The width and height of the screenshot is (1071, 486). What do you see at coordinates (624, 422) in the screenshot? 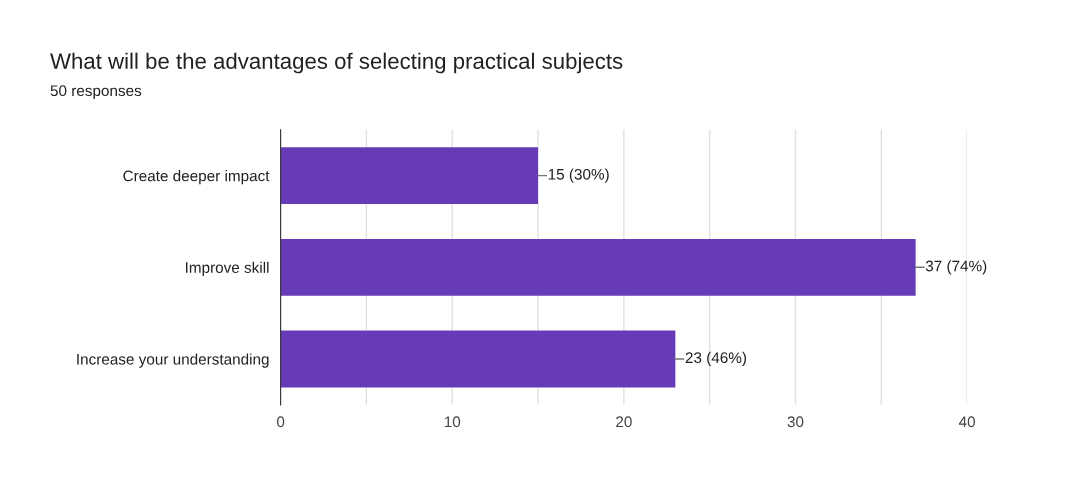
I see `x-tick-label: 20` at bounding box center [624, 422].